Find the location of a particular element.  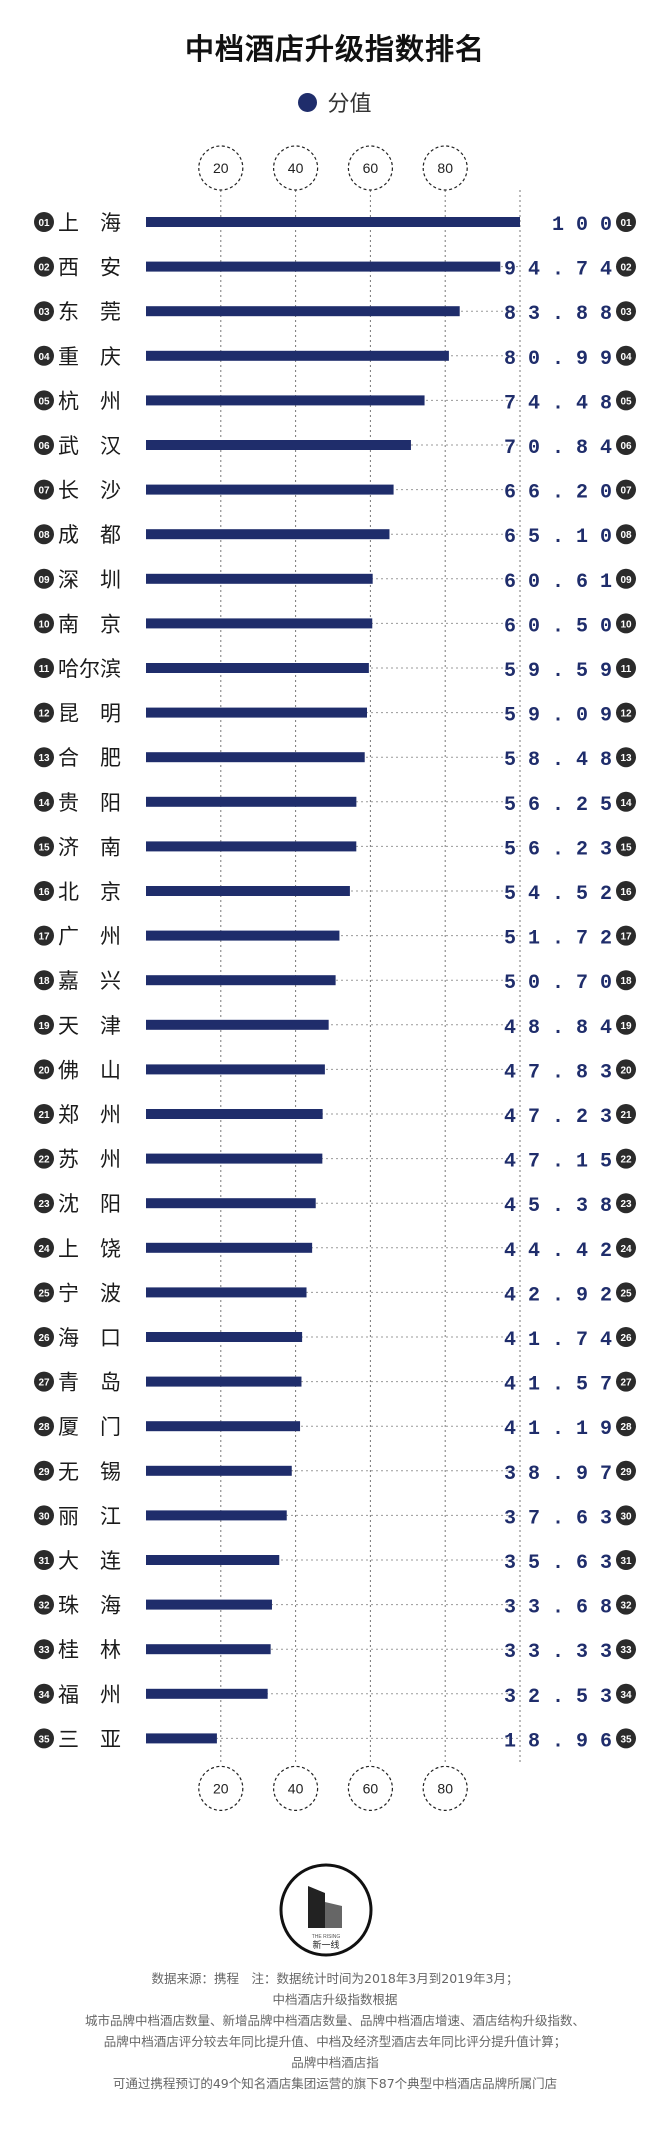

city-label: 桂 林 is located at coordinates (89, 1650).